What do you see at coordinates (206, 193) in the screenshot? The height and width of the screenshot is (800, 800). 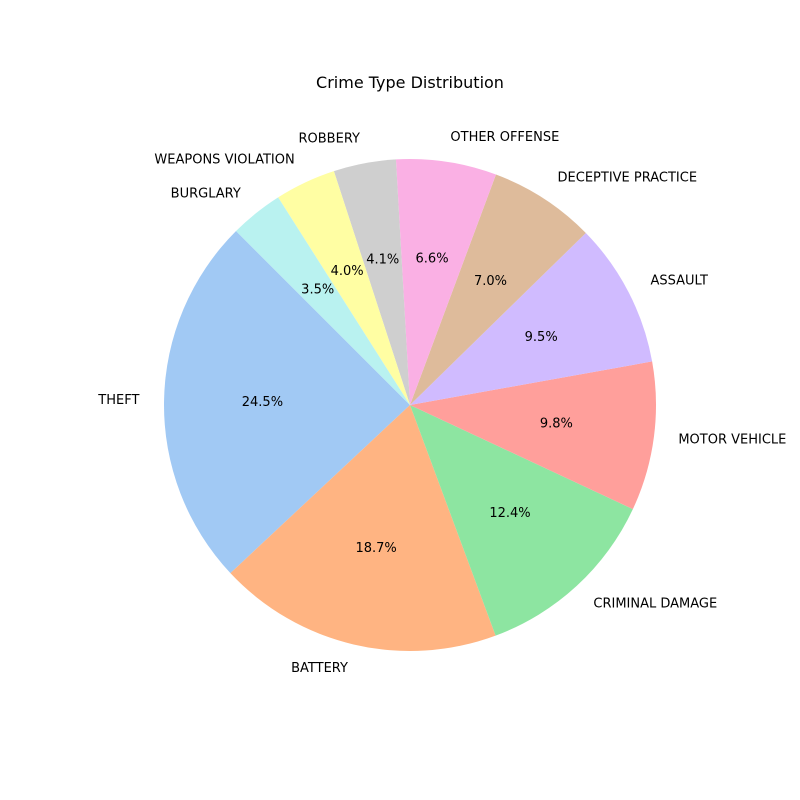 I see `slice-label: BURGLARY` at bounding box center [206, 193].